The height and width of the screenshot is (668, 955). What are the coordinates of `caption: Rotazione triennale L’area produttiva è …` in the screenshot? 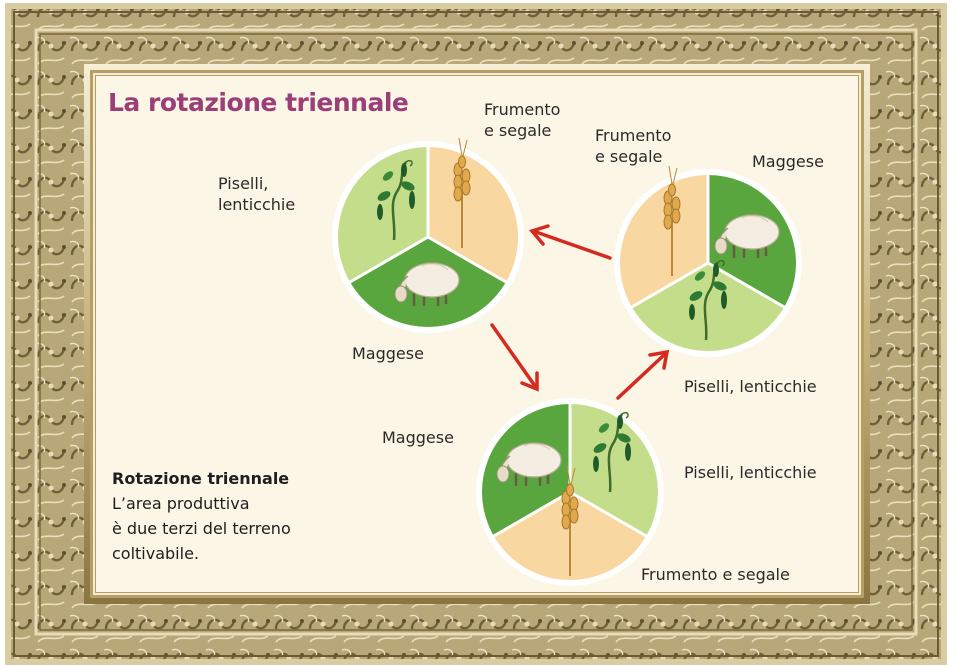 It's located at (232, 516).